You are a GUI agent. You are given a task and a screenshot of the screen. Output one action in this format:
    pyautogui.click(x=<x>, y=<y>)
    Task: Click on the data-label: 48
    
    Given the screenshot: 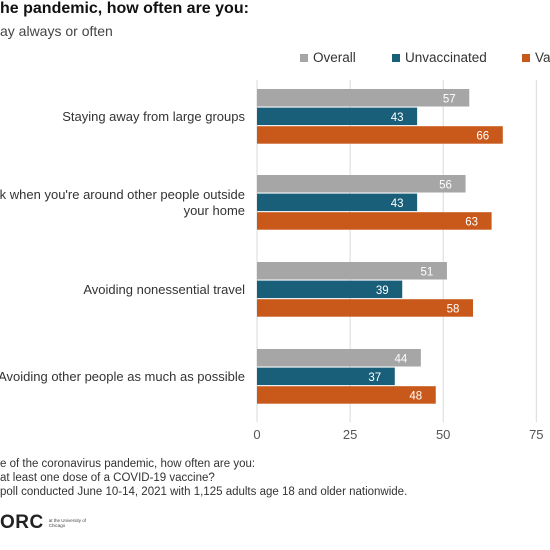 What is the action you would take?
    pyautogui.click(x=415, y=396)
    